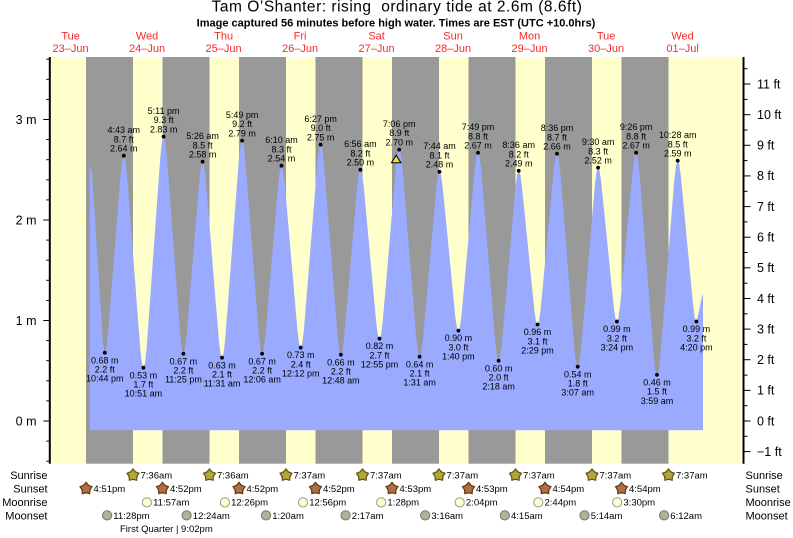  What do you see at coordinates (482, 503) in the screenshot?
I see `svg-text: 2:04pm` at bounding box center [482, 503].